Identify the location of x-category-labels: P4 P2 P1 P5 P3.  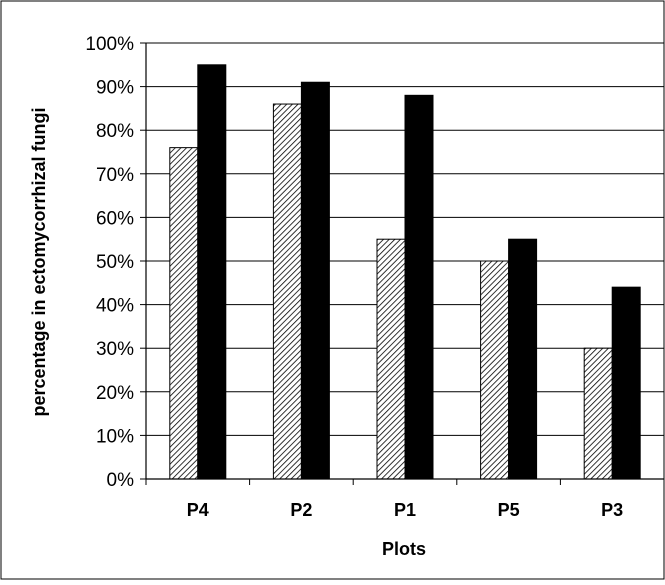
(405, 510).